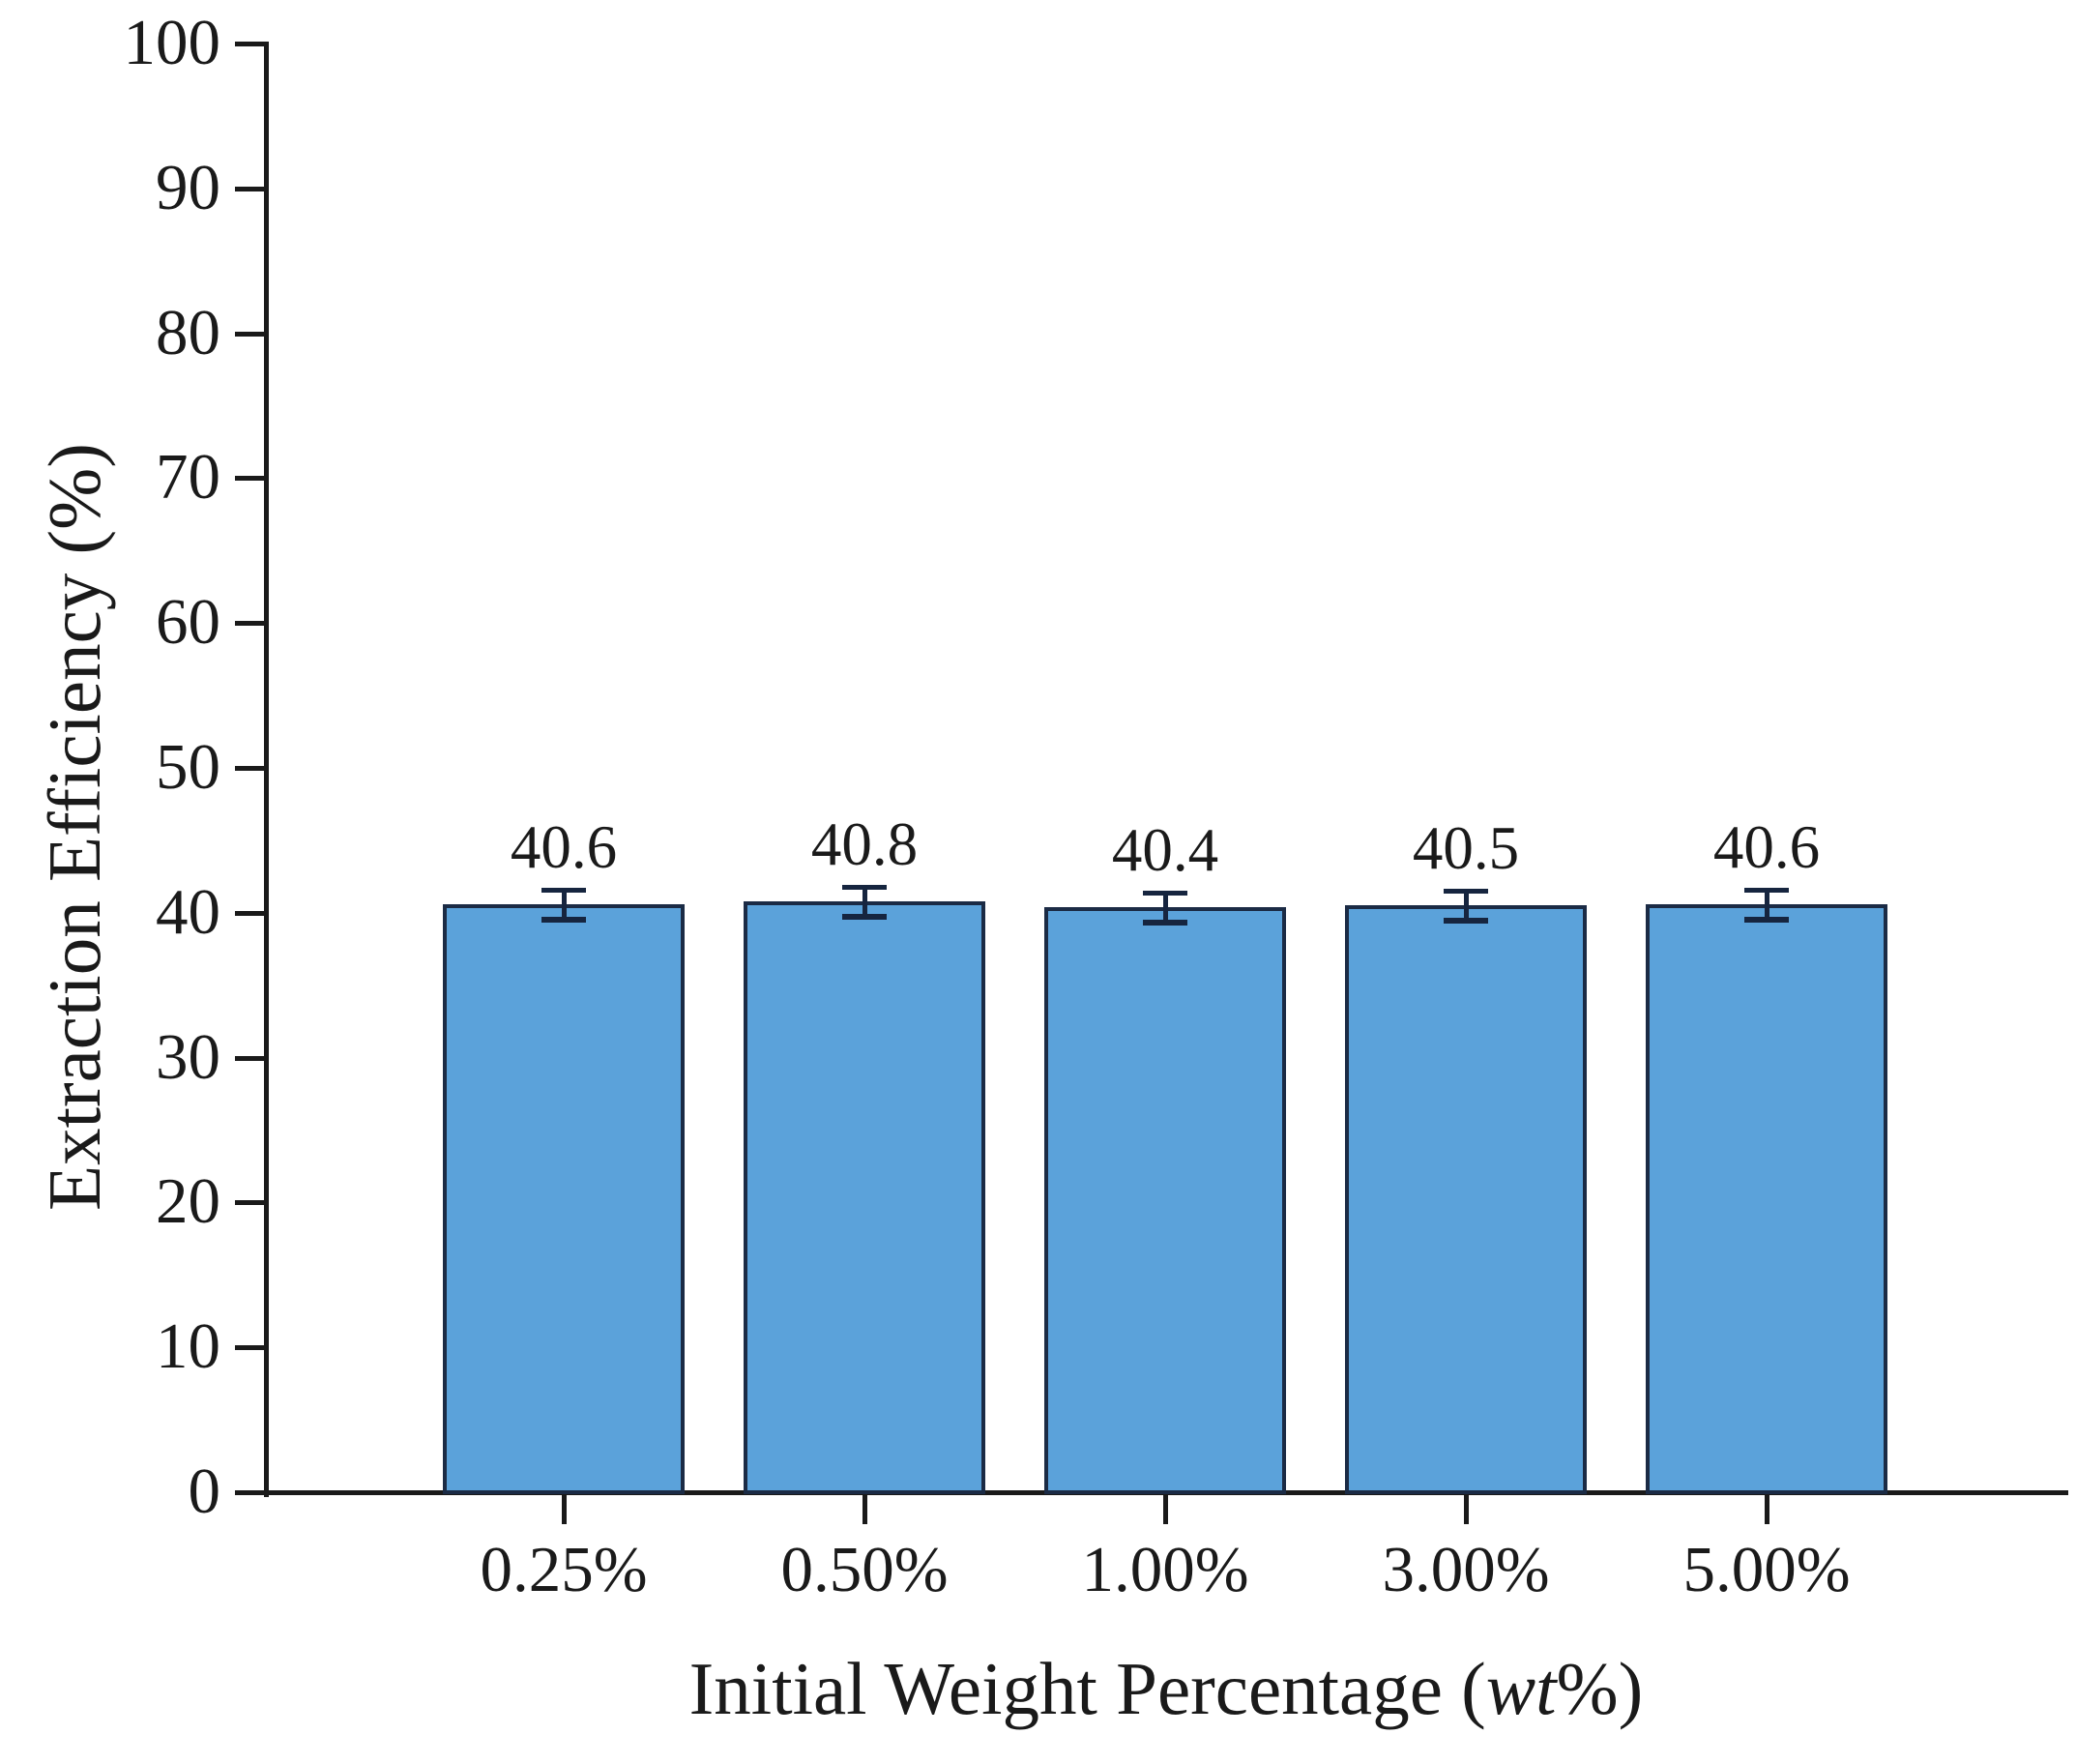 The height and width of the screenshot is (1764, 2076). Describe the element at coordinates (188, 477) in the screenshot. I see `y-tick-label: 70` at that location.